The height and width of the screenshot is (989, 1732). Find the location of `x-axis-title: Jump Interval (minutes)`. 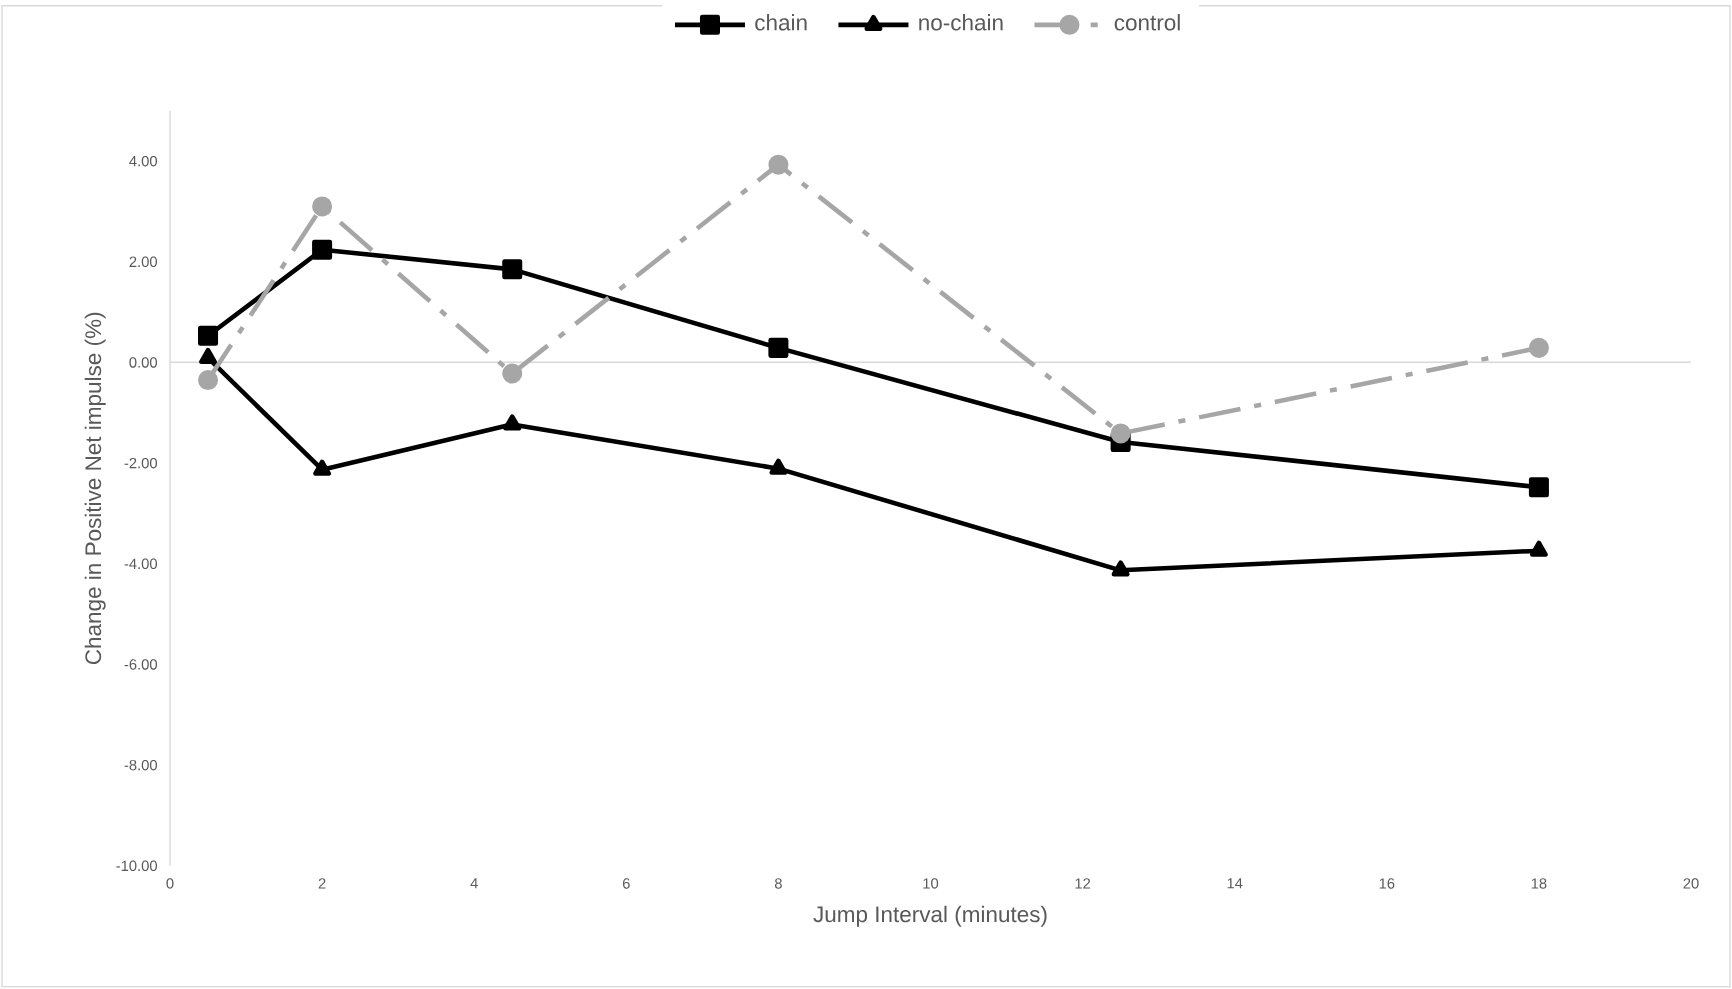

x-axis-title: Jump Interval (minutes) is located at coordinates (930, 916).